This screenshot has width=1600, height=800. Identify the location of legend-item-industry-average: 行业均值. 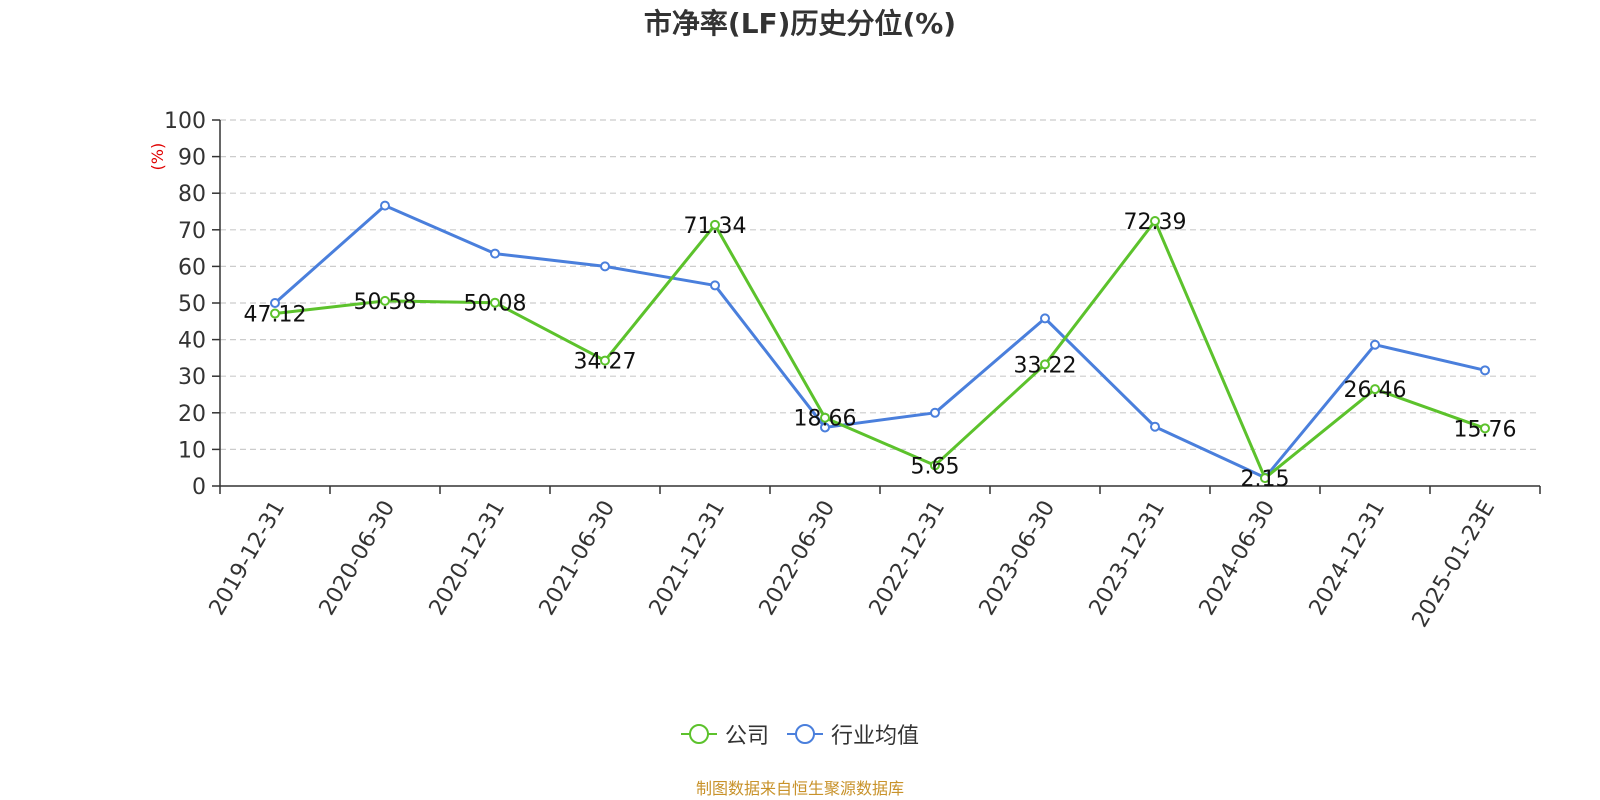
(853, 734).